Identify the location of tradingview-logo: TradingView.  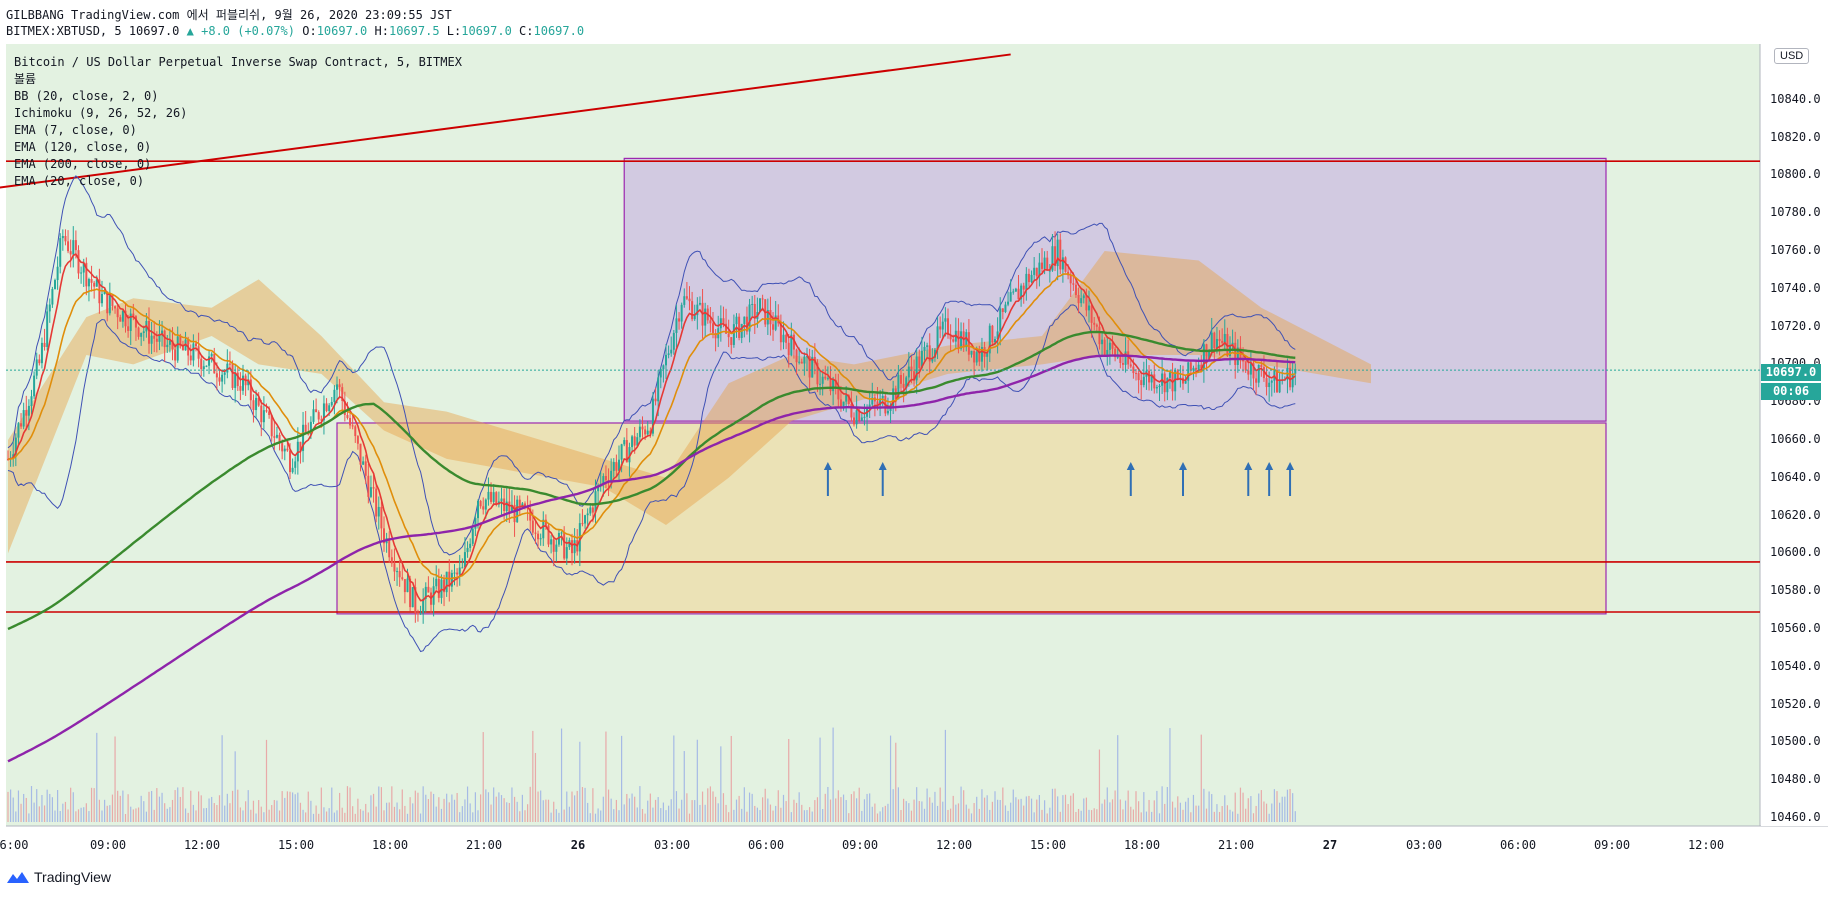
(58, 877).